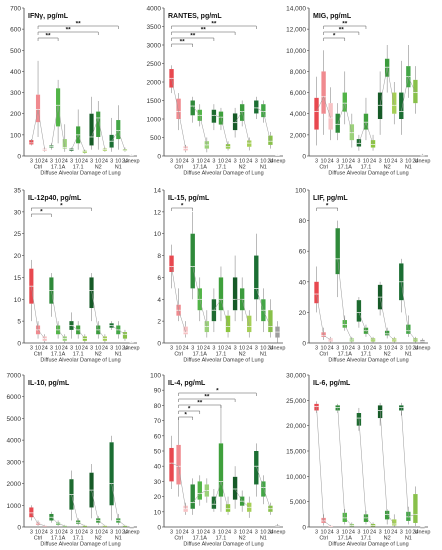  What do you see at coordinates (31, 349) in the screenshot?
I see `panel-3-day-label: 3` at bounding box center [31, 349].